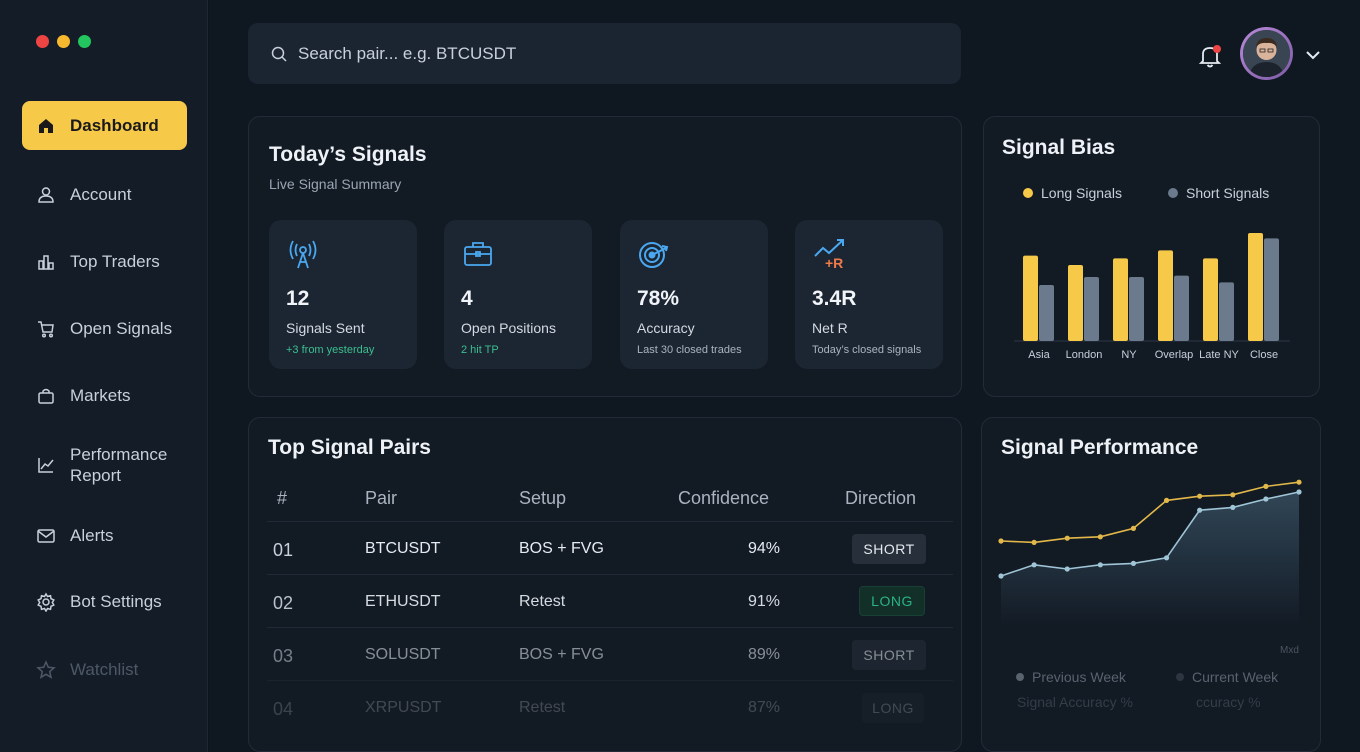  Describe the element at coordinates (46, 669) in the screenshot. I see `star-icon` at that location.